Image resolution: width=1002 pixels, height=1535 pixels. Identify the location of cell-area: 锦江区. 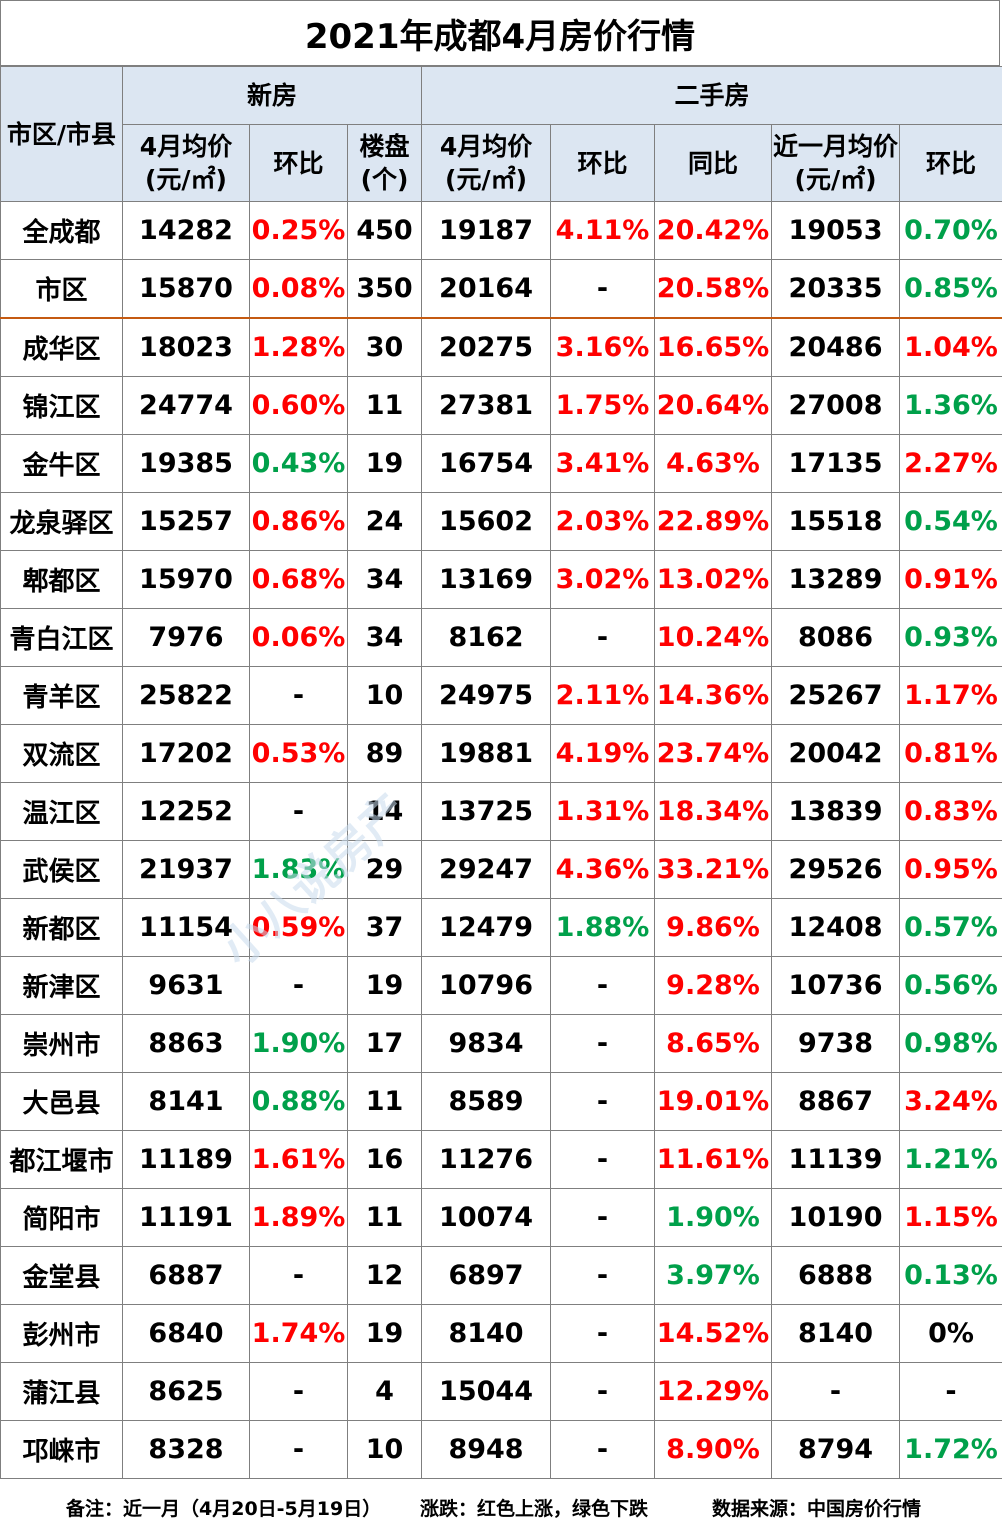
(61, 405).